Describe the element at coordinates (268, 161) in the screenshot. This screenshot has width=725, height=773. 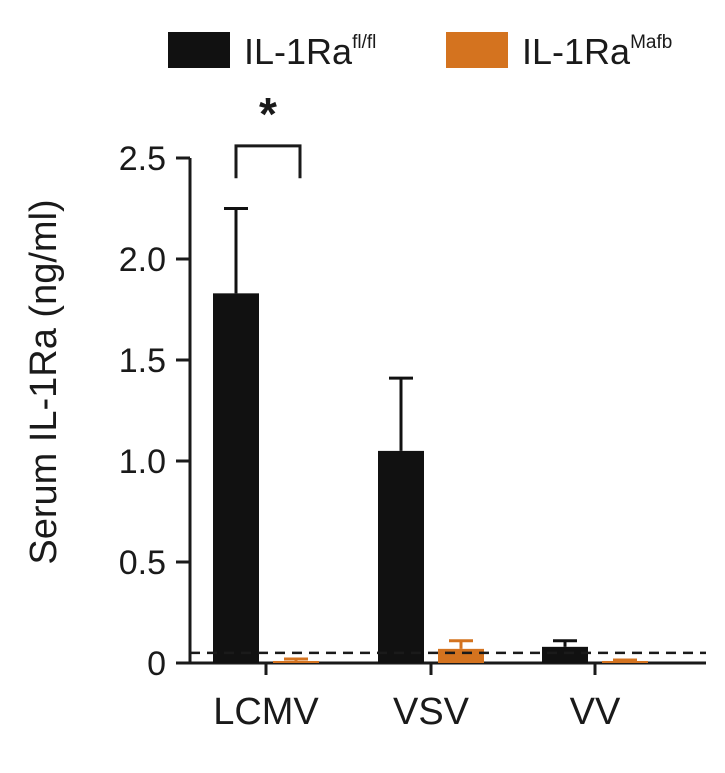
I see `significance-bracket-line` at that location.